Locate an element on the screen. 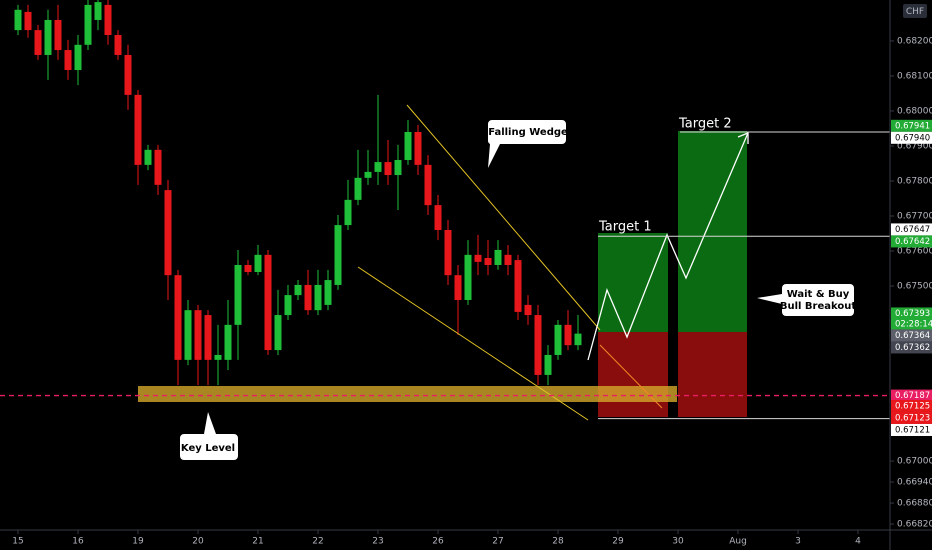 The width and height of the screenshot is (932, 550). price-label: 0.67125 is located at coordinates (912, 406).